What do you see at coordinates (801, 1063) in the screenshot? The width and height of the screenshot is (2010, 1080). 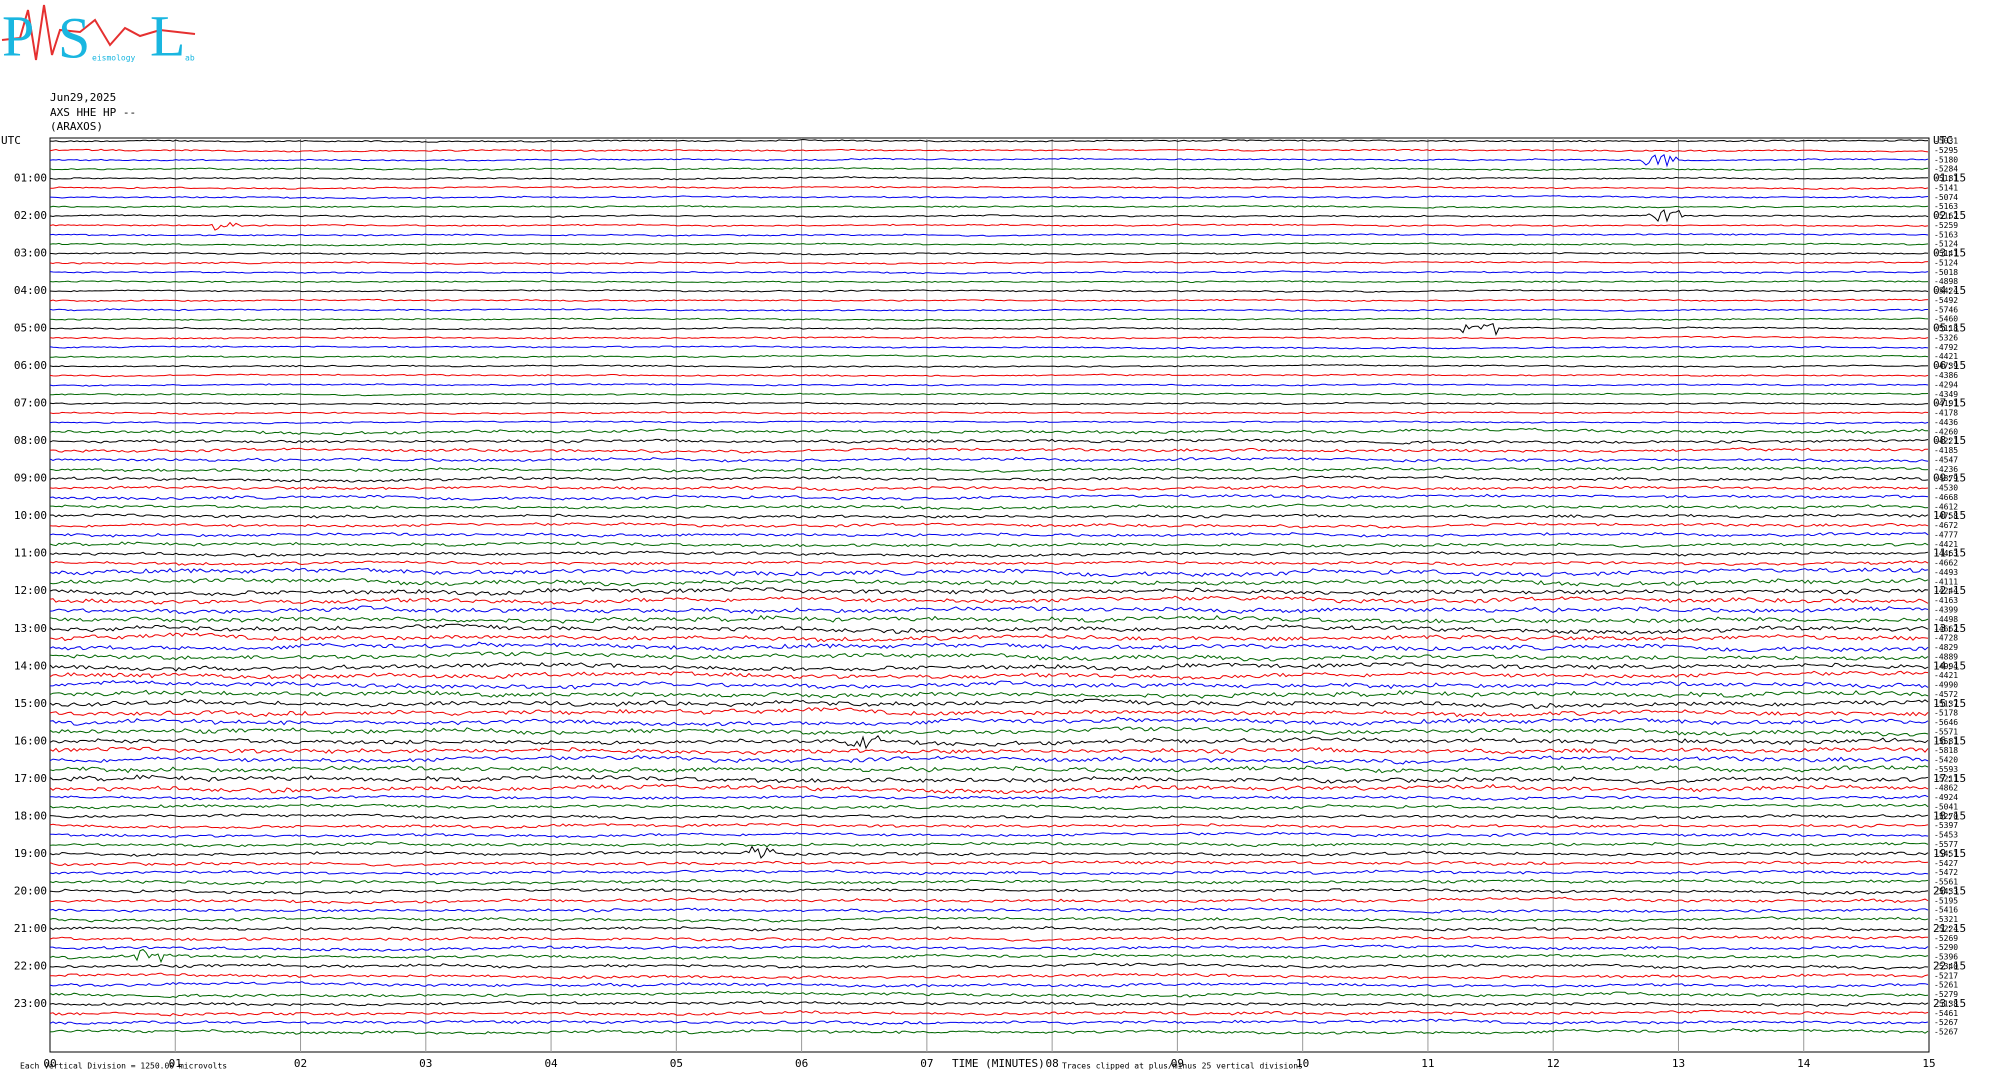 I see `x-tick-label: 06` at bounding box center [801, 1063].